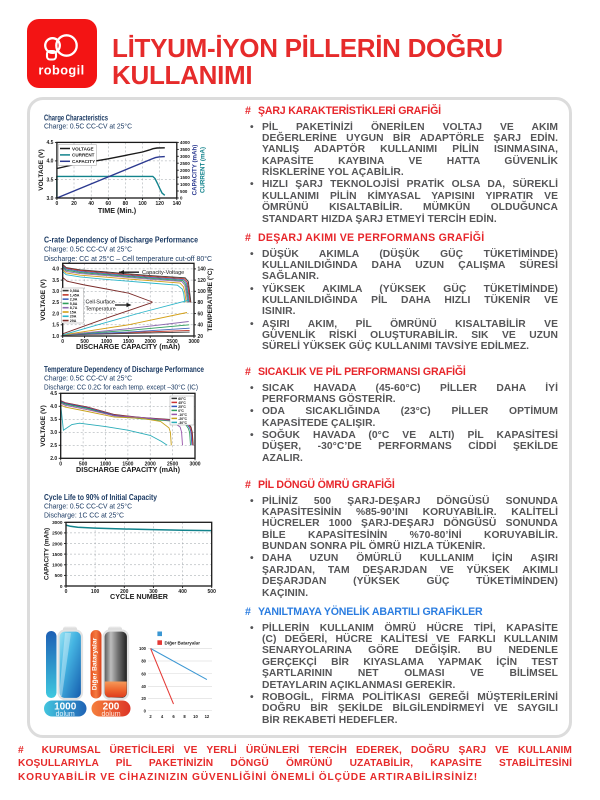 The width and height of the screenshot is (600, 800). Describe the element at coordinates (163, 273) in the screenshot. I see `svg-text: Capacity-Voltage` at that location.